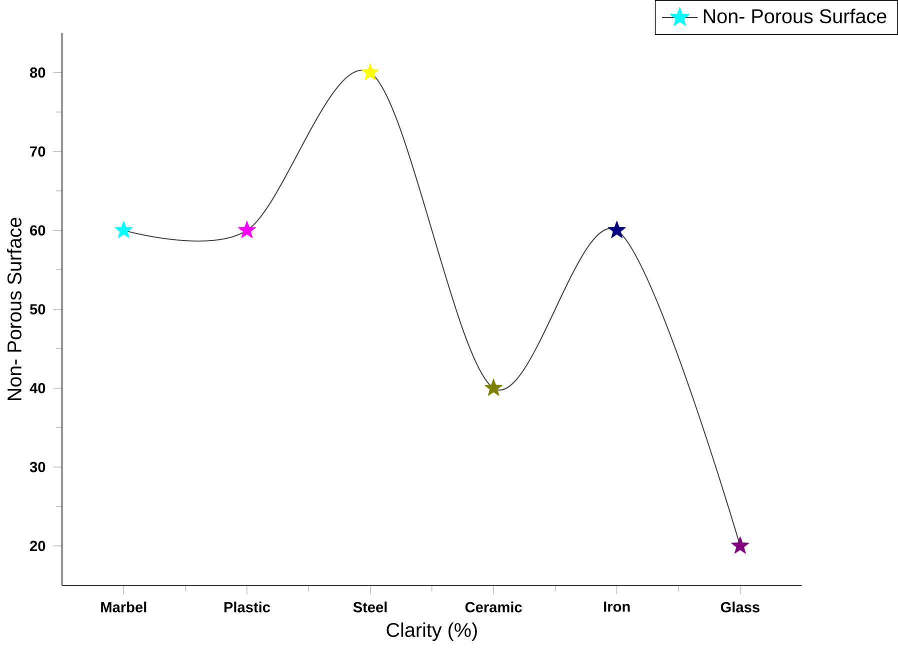 This screenshot has width=898, height=648. I want to click on x-tick-label: Marbel, so click(123, 607).